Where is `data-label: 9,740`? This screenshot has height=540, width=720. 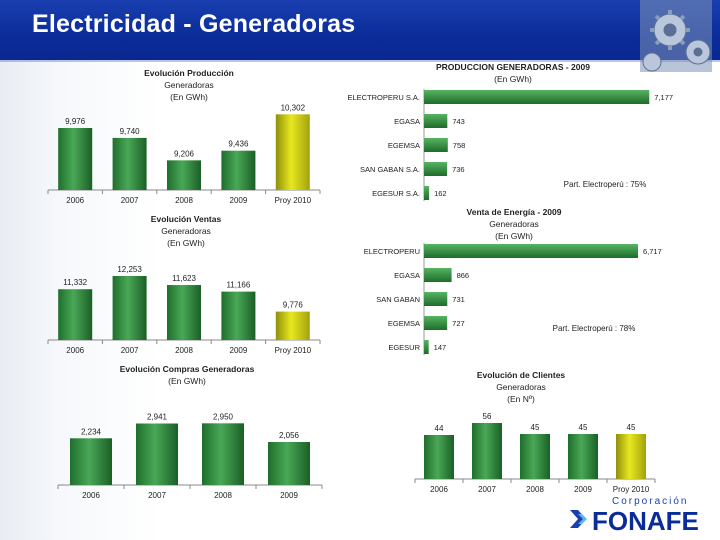
data-label: 9,740 is located at coordinates (130, 131).